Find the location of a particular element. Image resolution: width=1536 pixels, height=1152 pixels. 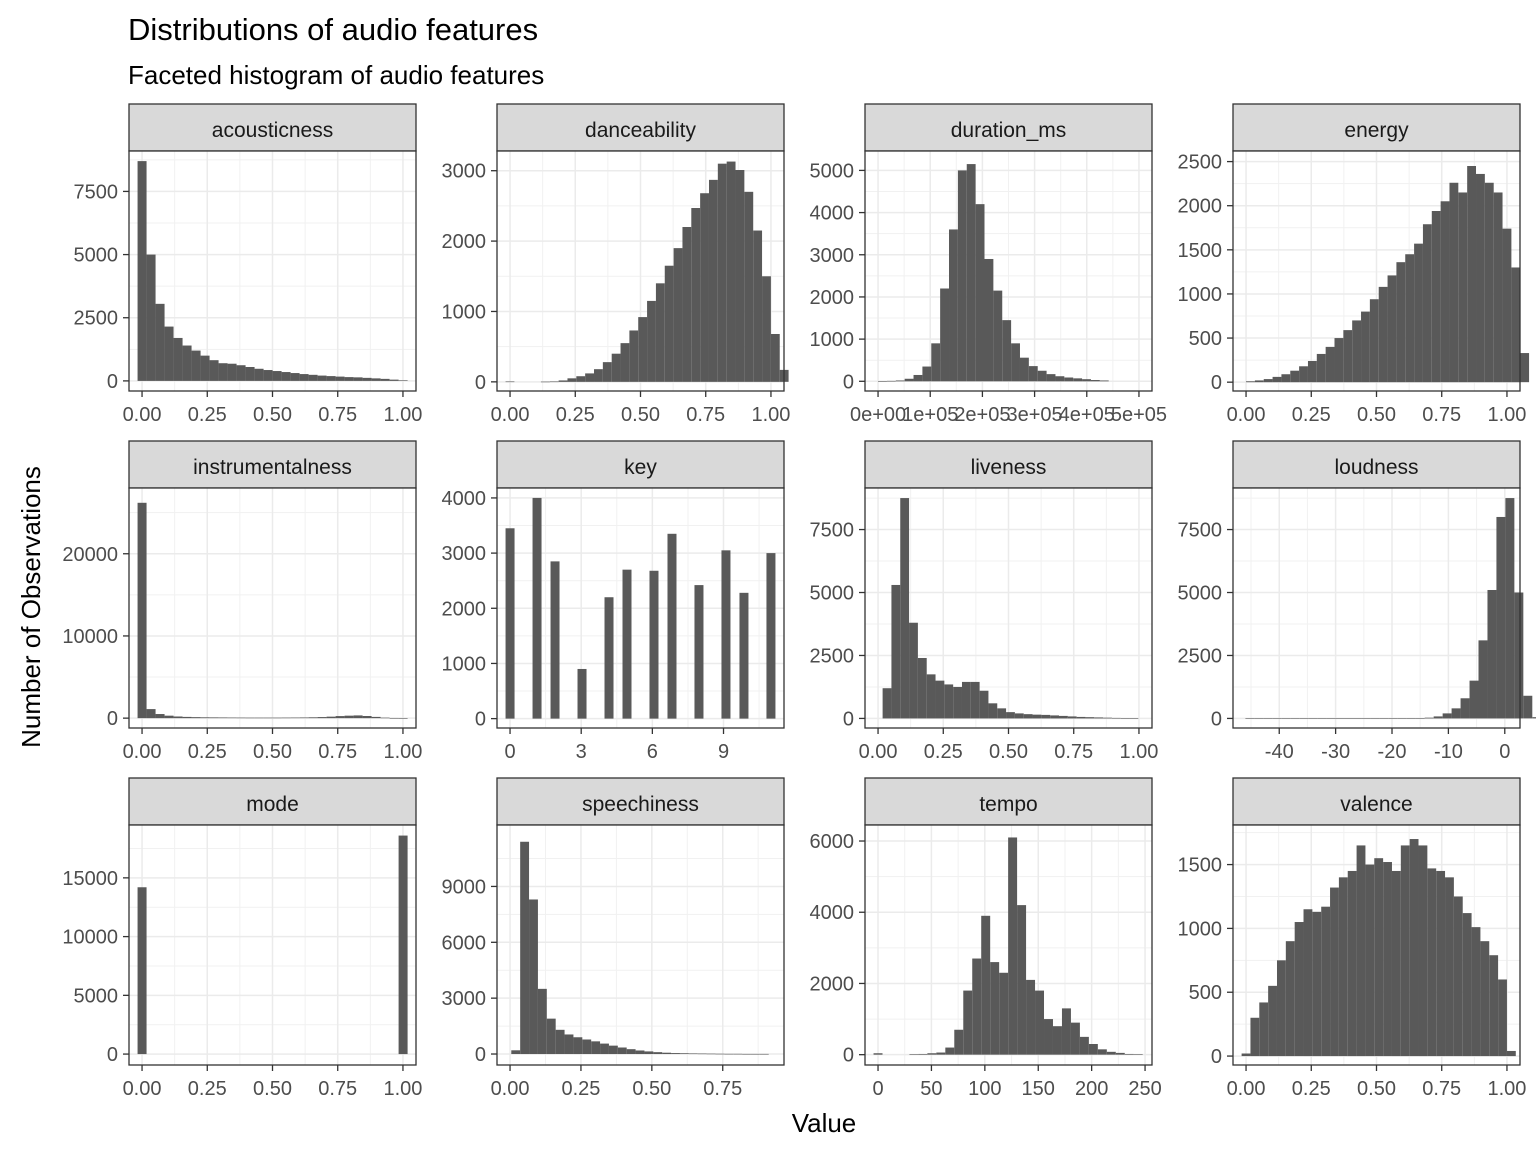

y-tick-label: 10000 is located at coordinates (90, 938).